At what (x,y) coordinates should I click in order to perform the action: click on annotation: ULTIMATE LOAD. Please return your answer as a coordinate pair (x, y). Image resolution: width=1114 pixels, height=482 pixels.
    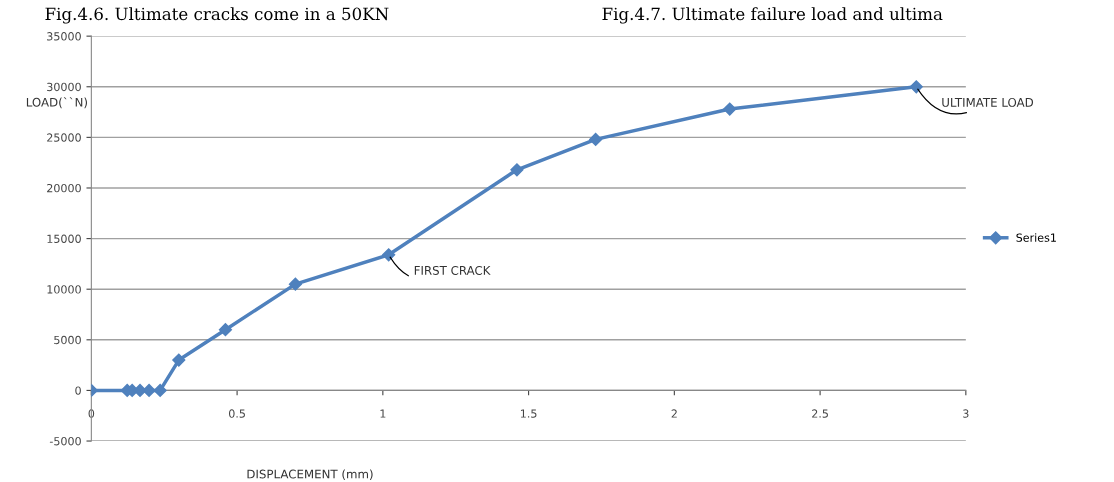
    Looking at the image, I should click on (988, 102).